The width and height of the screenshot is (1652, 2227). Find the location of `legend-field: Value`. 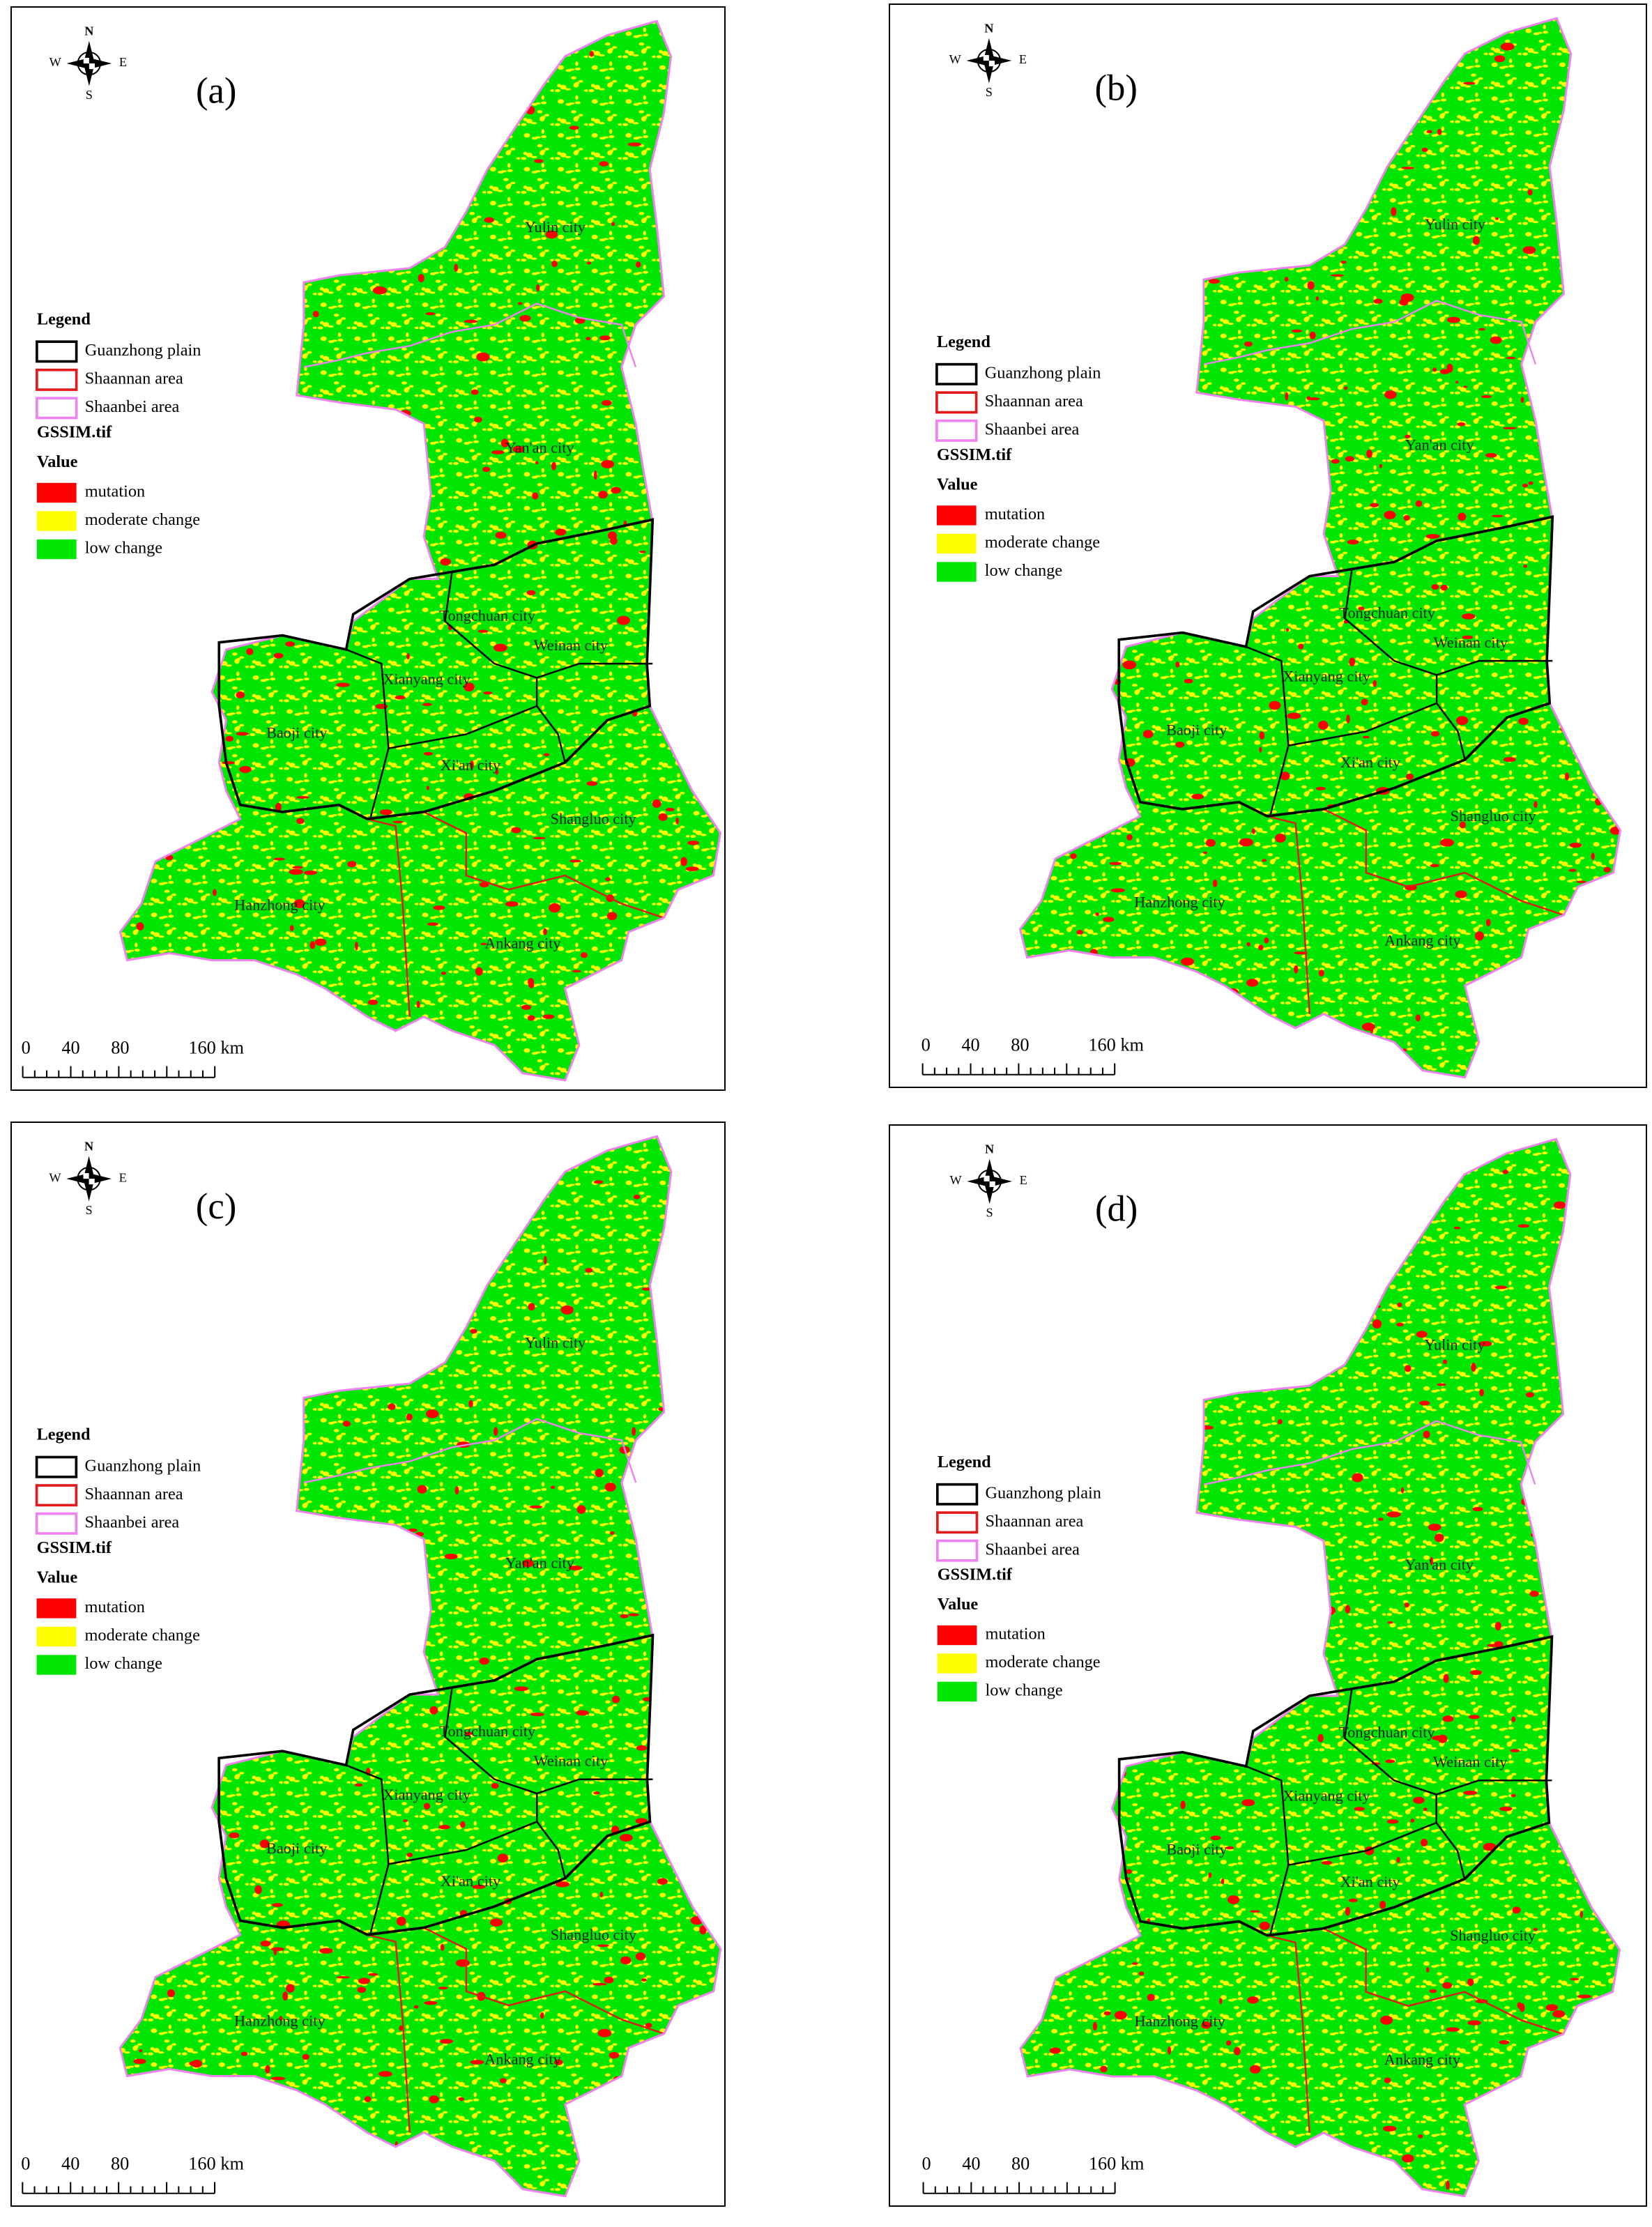

legend-field: Value is located at coordinates (57, 461).